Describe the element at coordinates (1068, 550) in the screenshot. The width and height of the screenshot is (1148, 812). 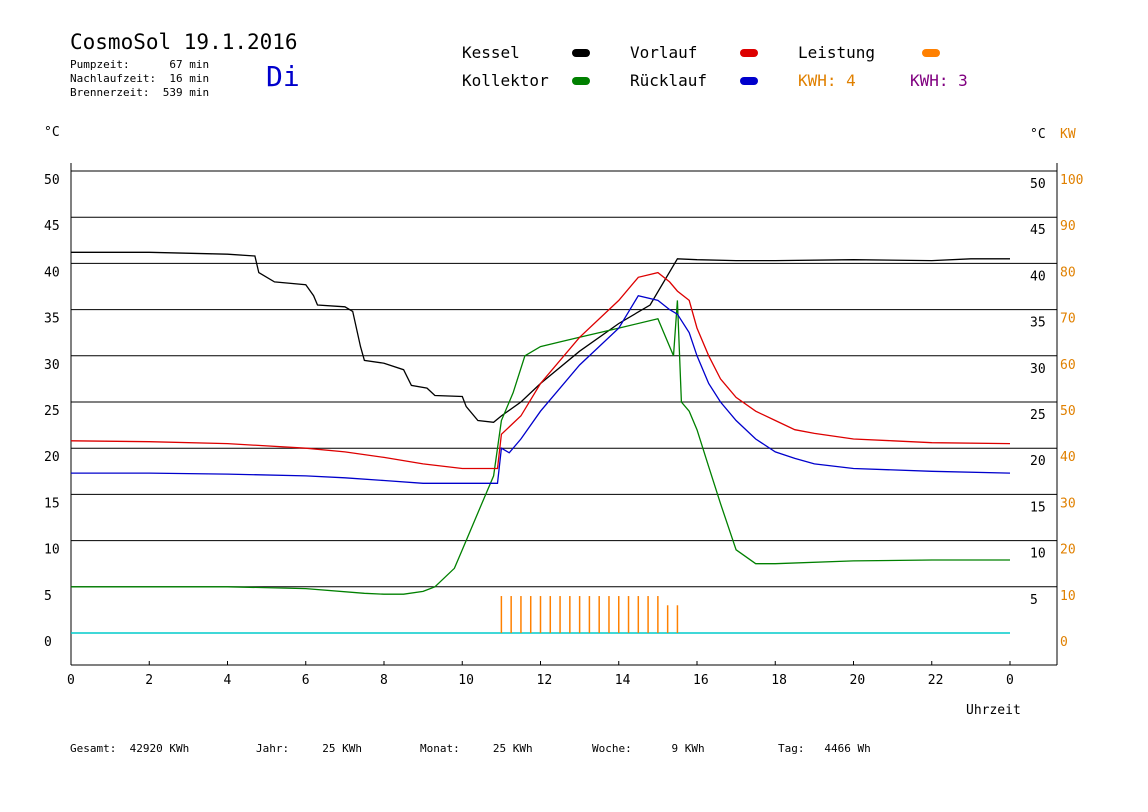
I see `kw-tick-label: 20` at that location.